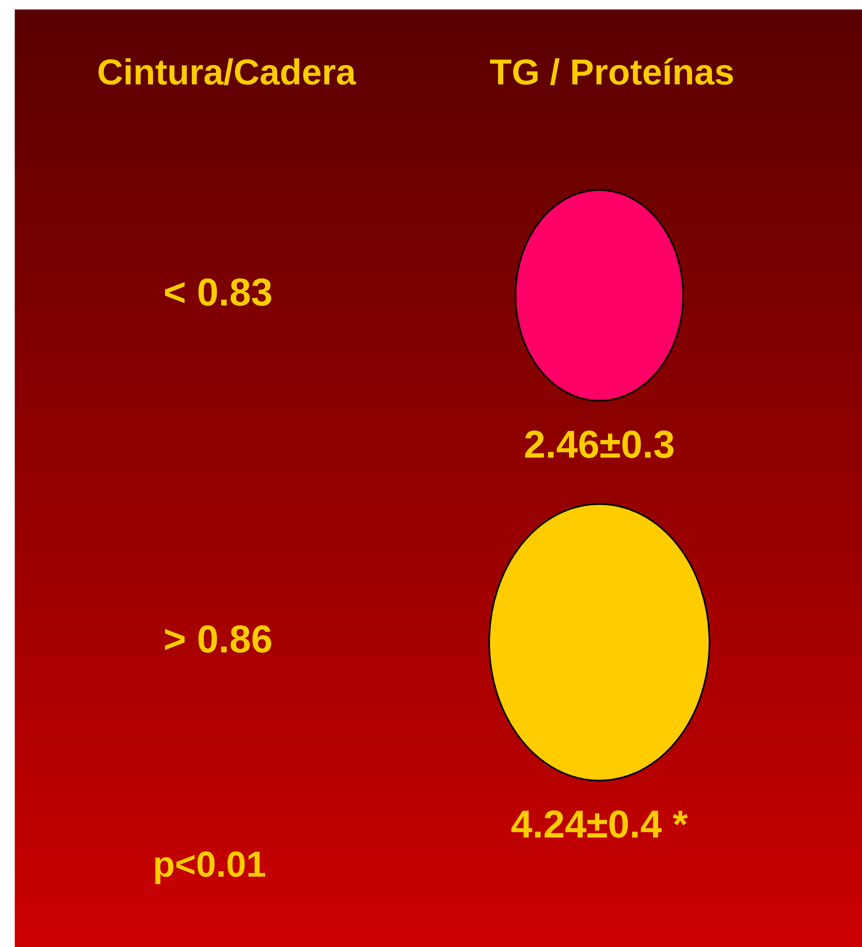 Image resolution: width=862 pixels, height=947 pixels. I want to click on category-label: < 0.83, so click(218, 292).